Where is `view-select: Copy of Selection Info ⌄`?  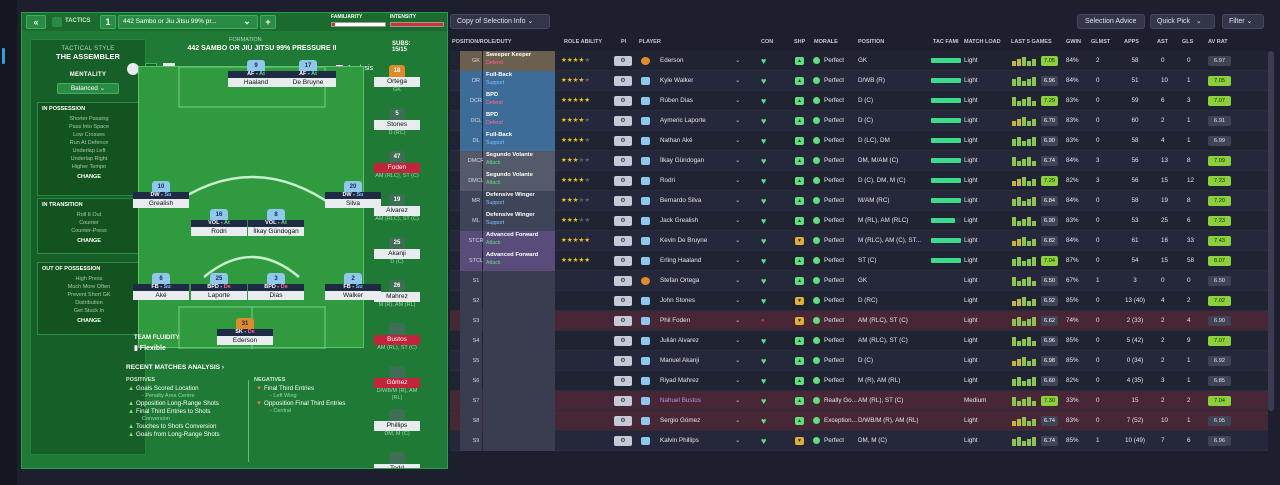
view-select: Copy of Selection Info ⌄ is located at coordinates (500, 21).